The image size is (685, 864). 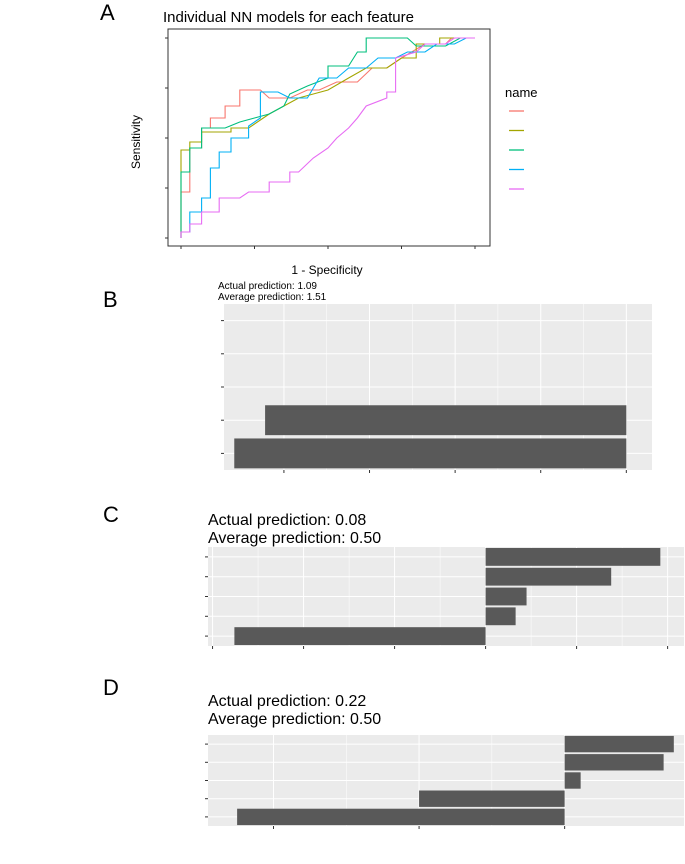 What do you see at coordinates (294, 719) in the screenshot?
I see `panel-d-average-prediction: Average prediction: 0.50` at bounding box center [294, 719].